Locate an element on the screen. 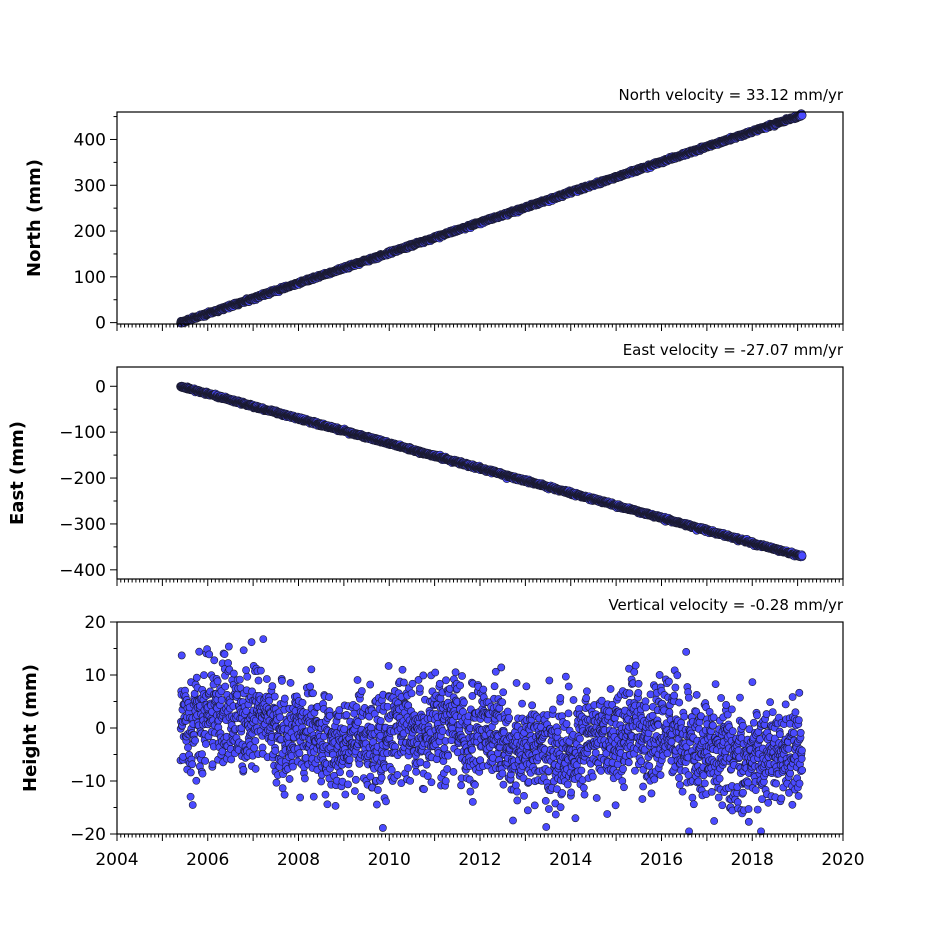 This screenshot has height=937, width=937. y-tick-label: 0 is located at coordinates (100, 324).